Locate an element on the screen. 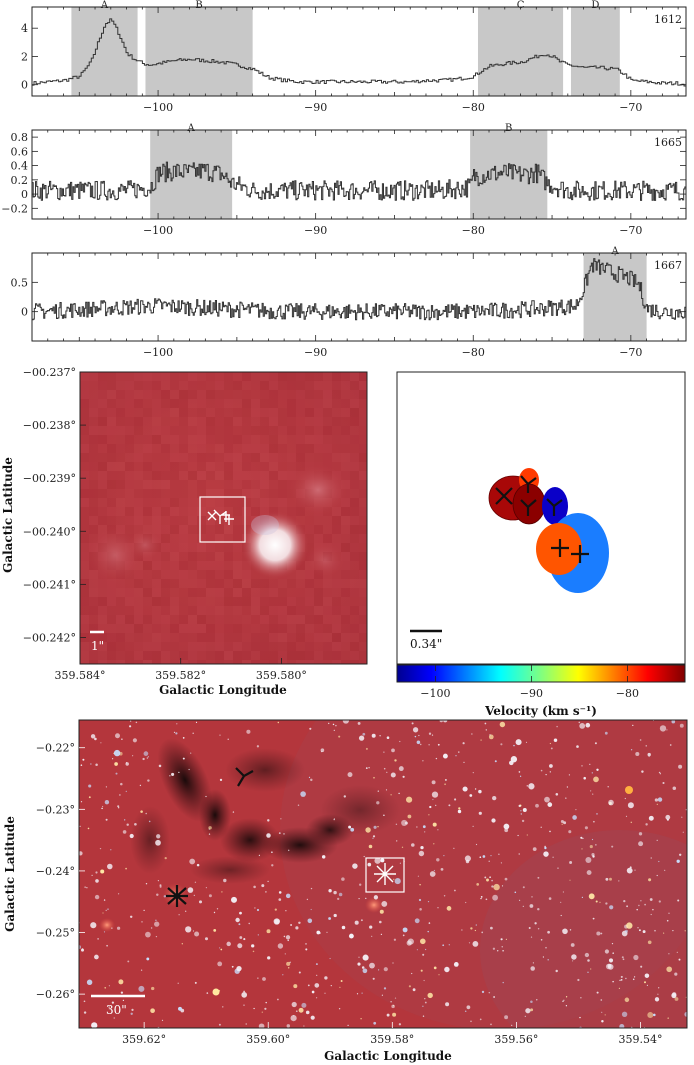  spot-marker-tri is located at coordinates (554, 507).